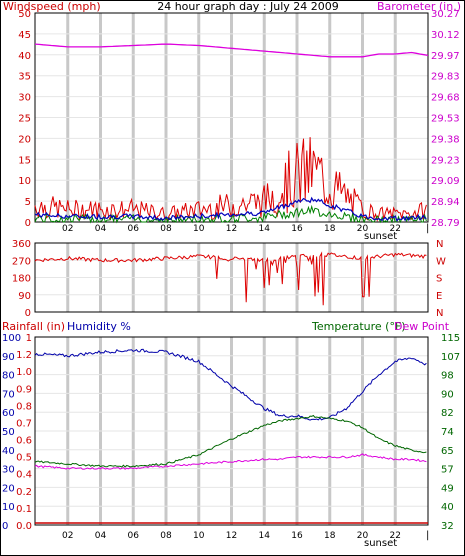 The image size is (465, 556). Describe the element at coordinates (67, 229) in the screenshot. I see `x-tick-label: 02` at that location.